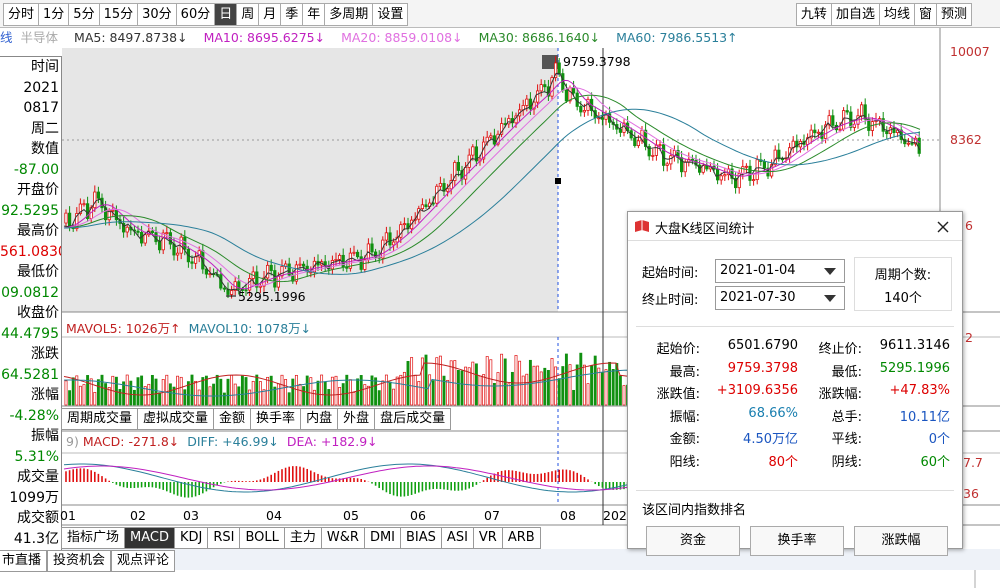 The width and height of the screenshot is (1000, 588). I want to click on ranking-button: 涨跌幅, so click(901, 541).